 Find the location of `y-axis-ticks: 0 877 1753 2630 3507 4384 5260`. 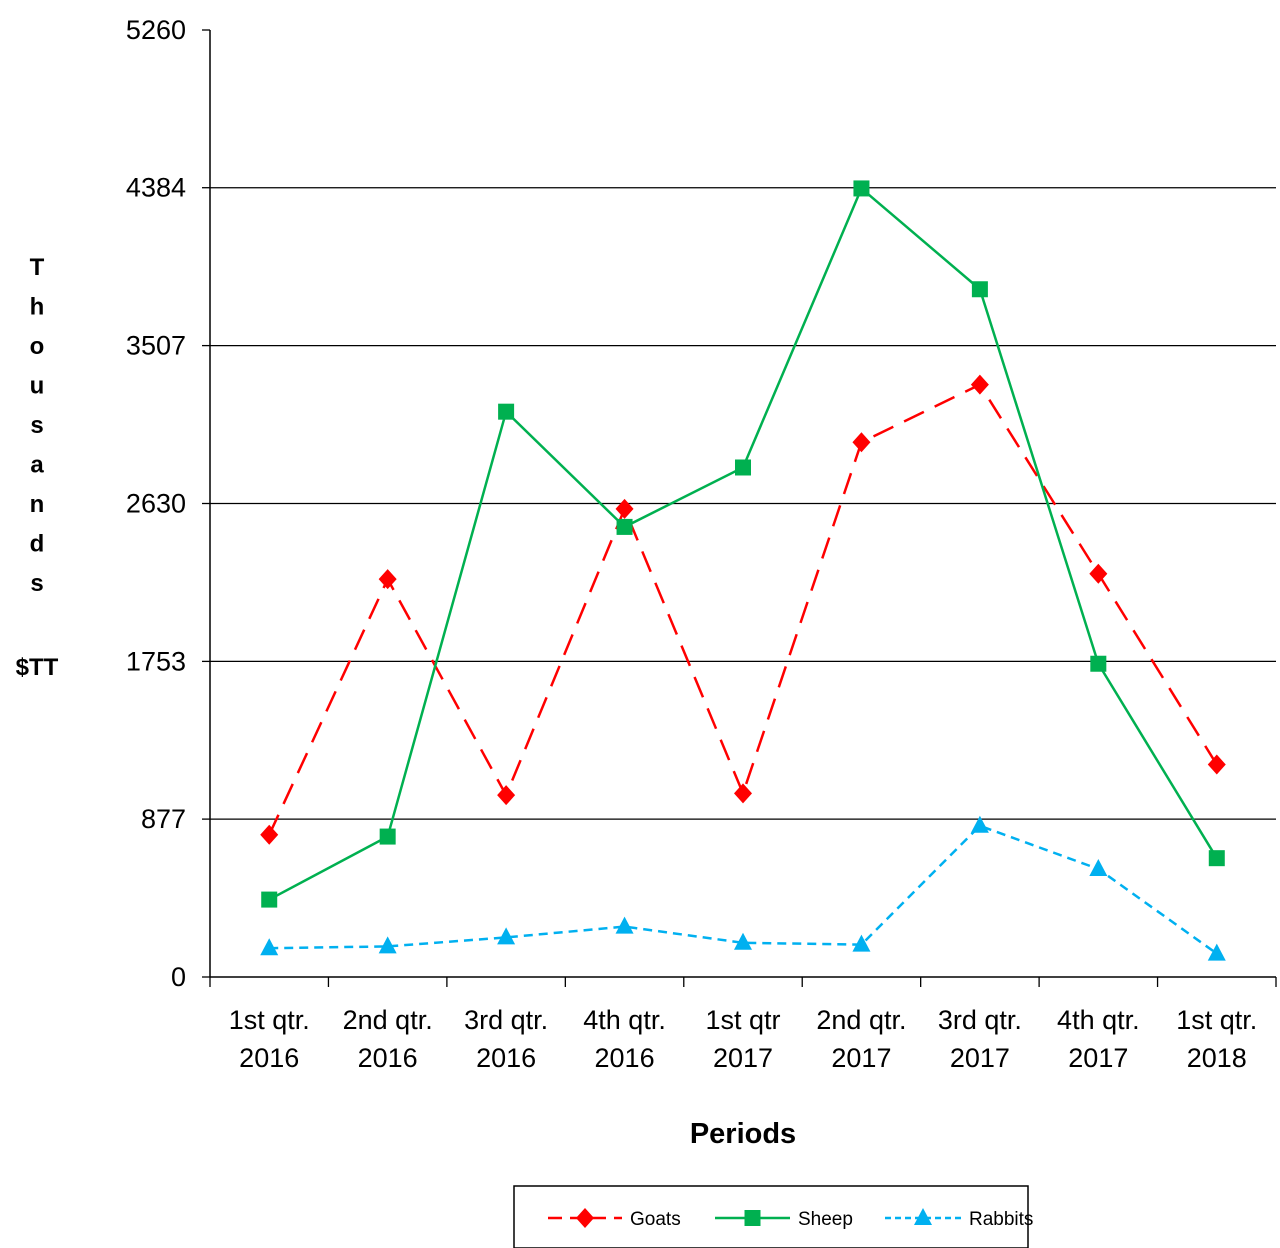

y-axis-ticks: 0 877 1753 2630 3507 4384 5260 is located at coordinates (168, 503).